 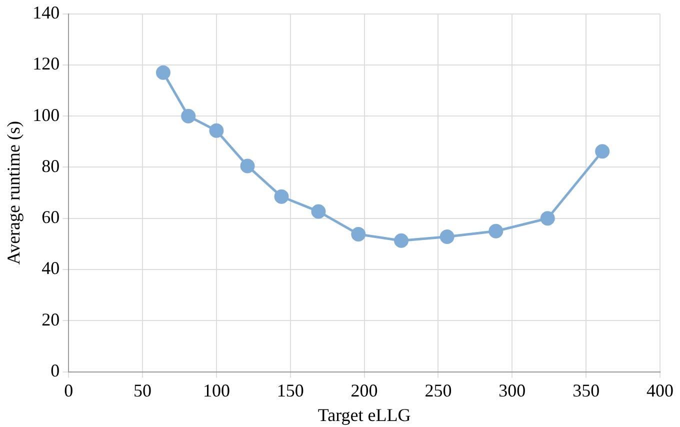 What do you see at coordinates (46, 64) in the screenshot?
I see `y-tick-label: 120` at bounding box center [46, 64].